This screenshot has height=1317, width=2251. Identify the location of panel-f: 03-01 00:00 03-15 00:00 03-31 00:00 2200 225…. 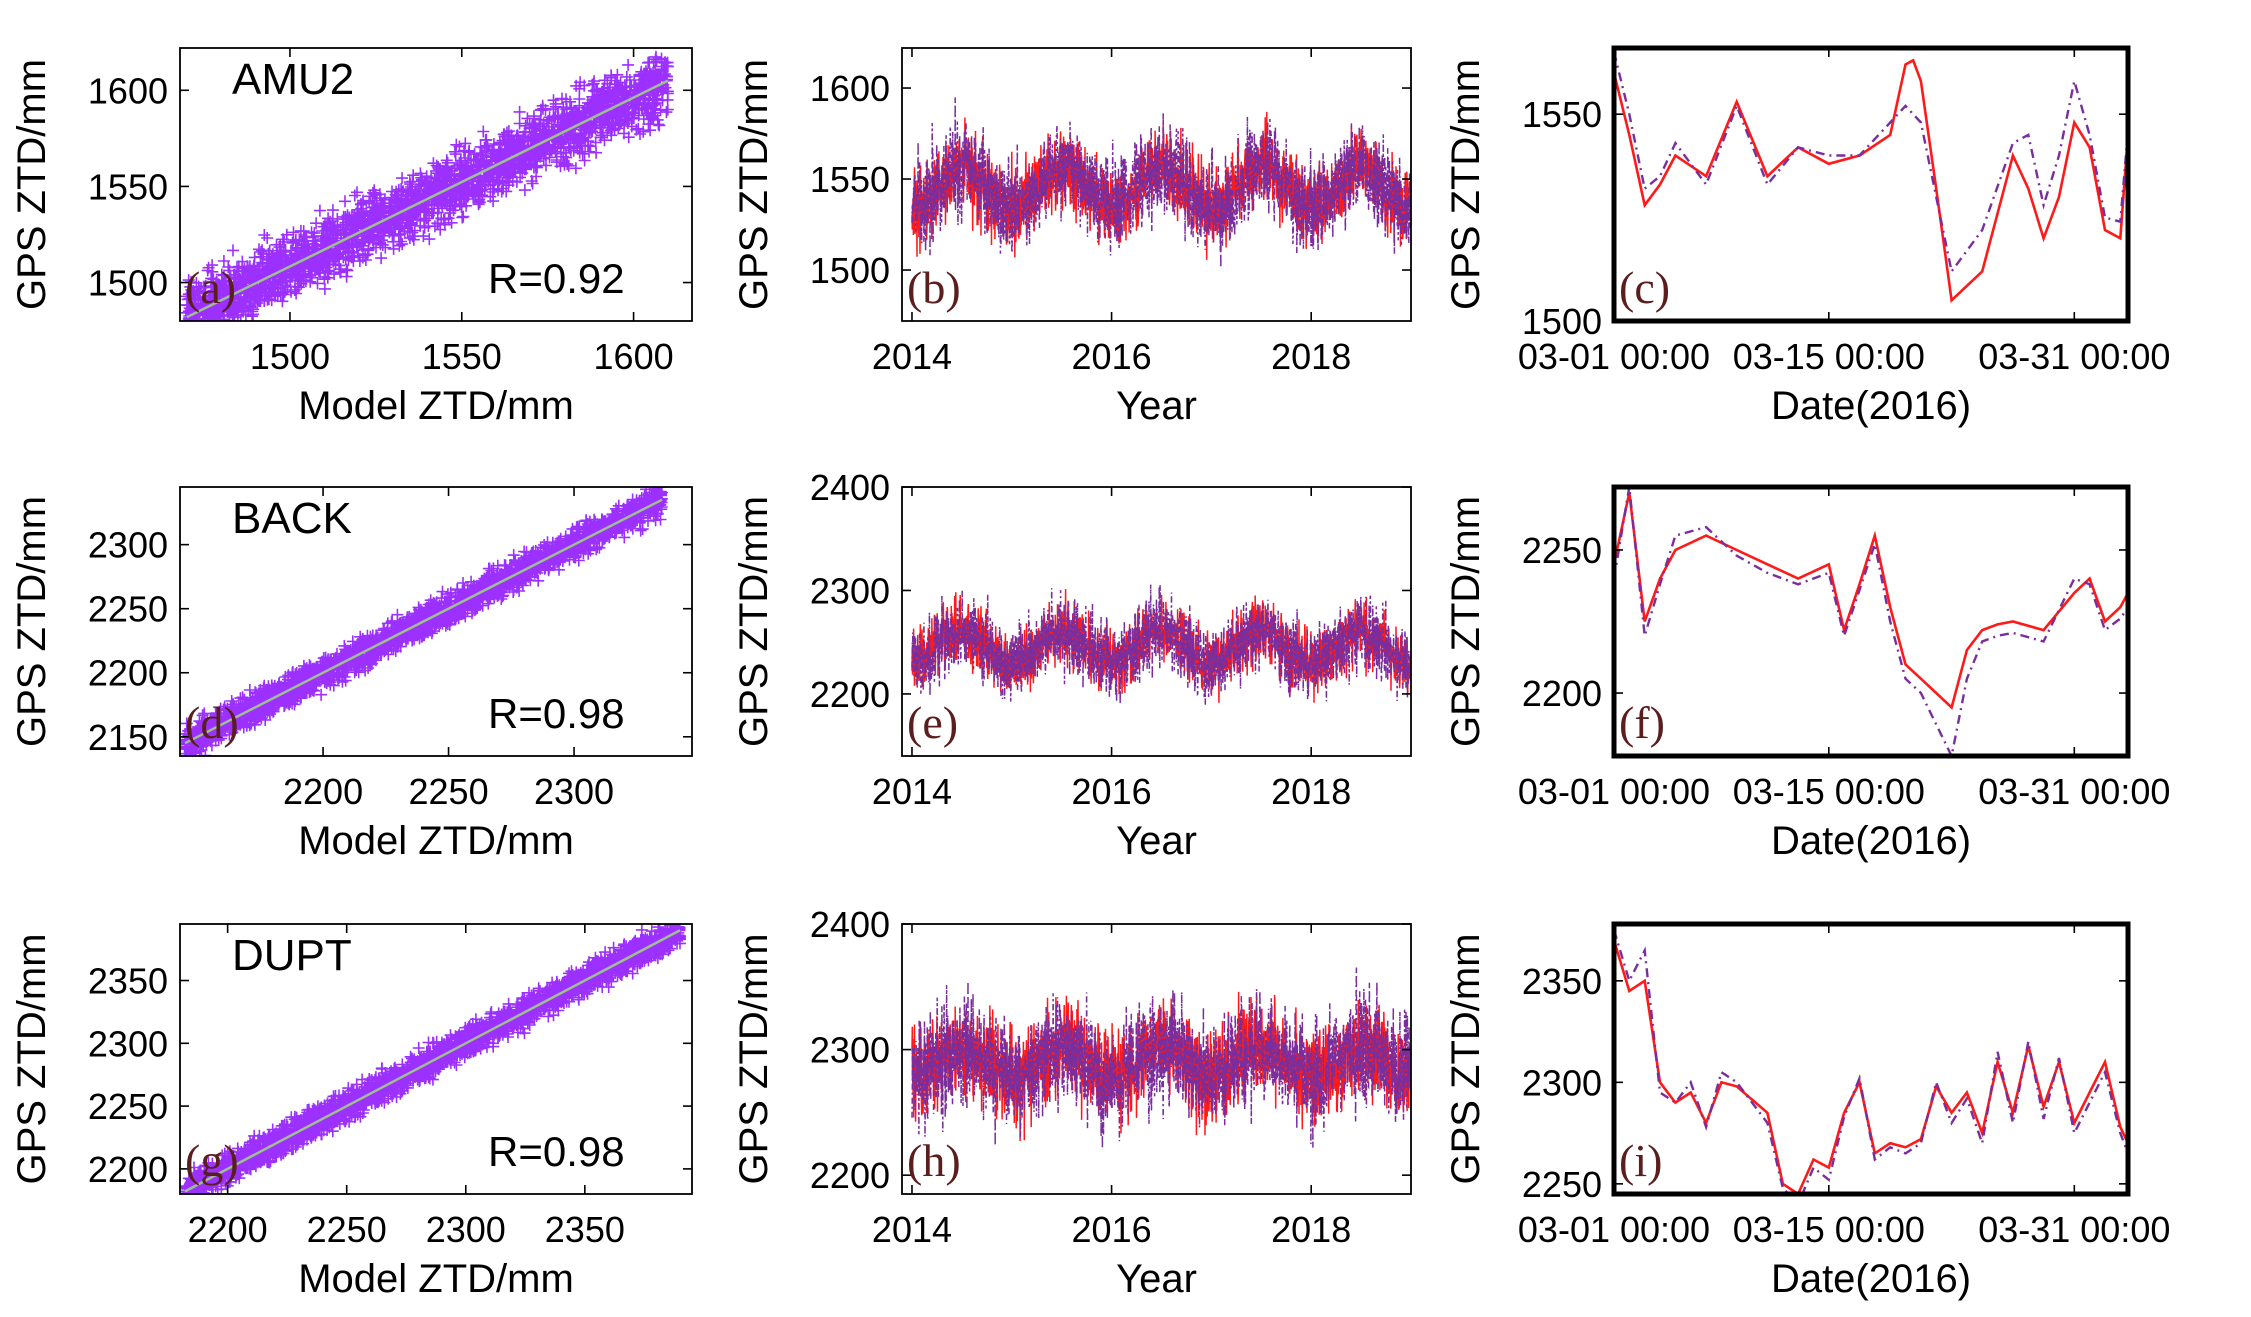
(1807, 673).